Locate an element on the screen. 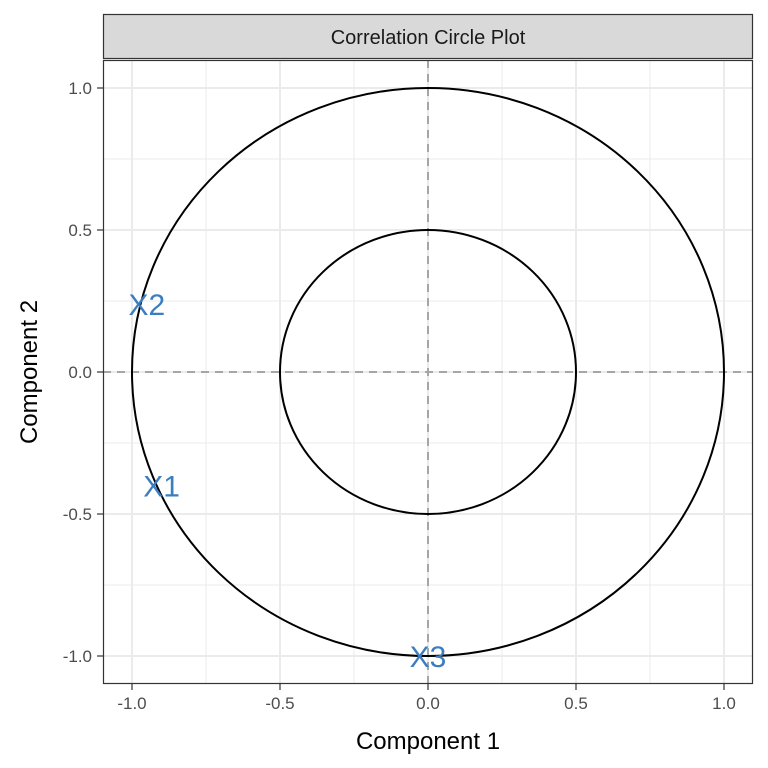  variable-label-x1: X1 is located at coordinates (161, 487).